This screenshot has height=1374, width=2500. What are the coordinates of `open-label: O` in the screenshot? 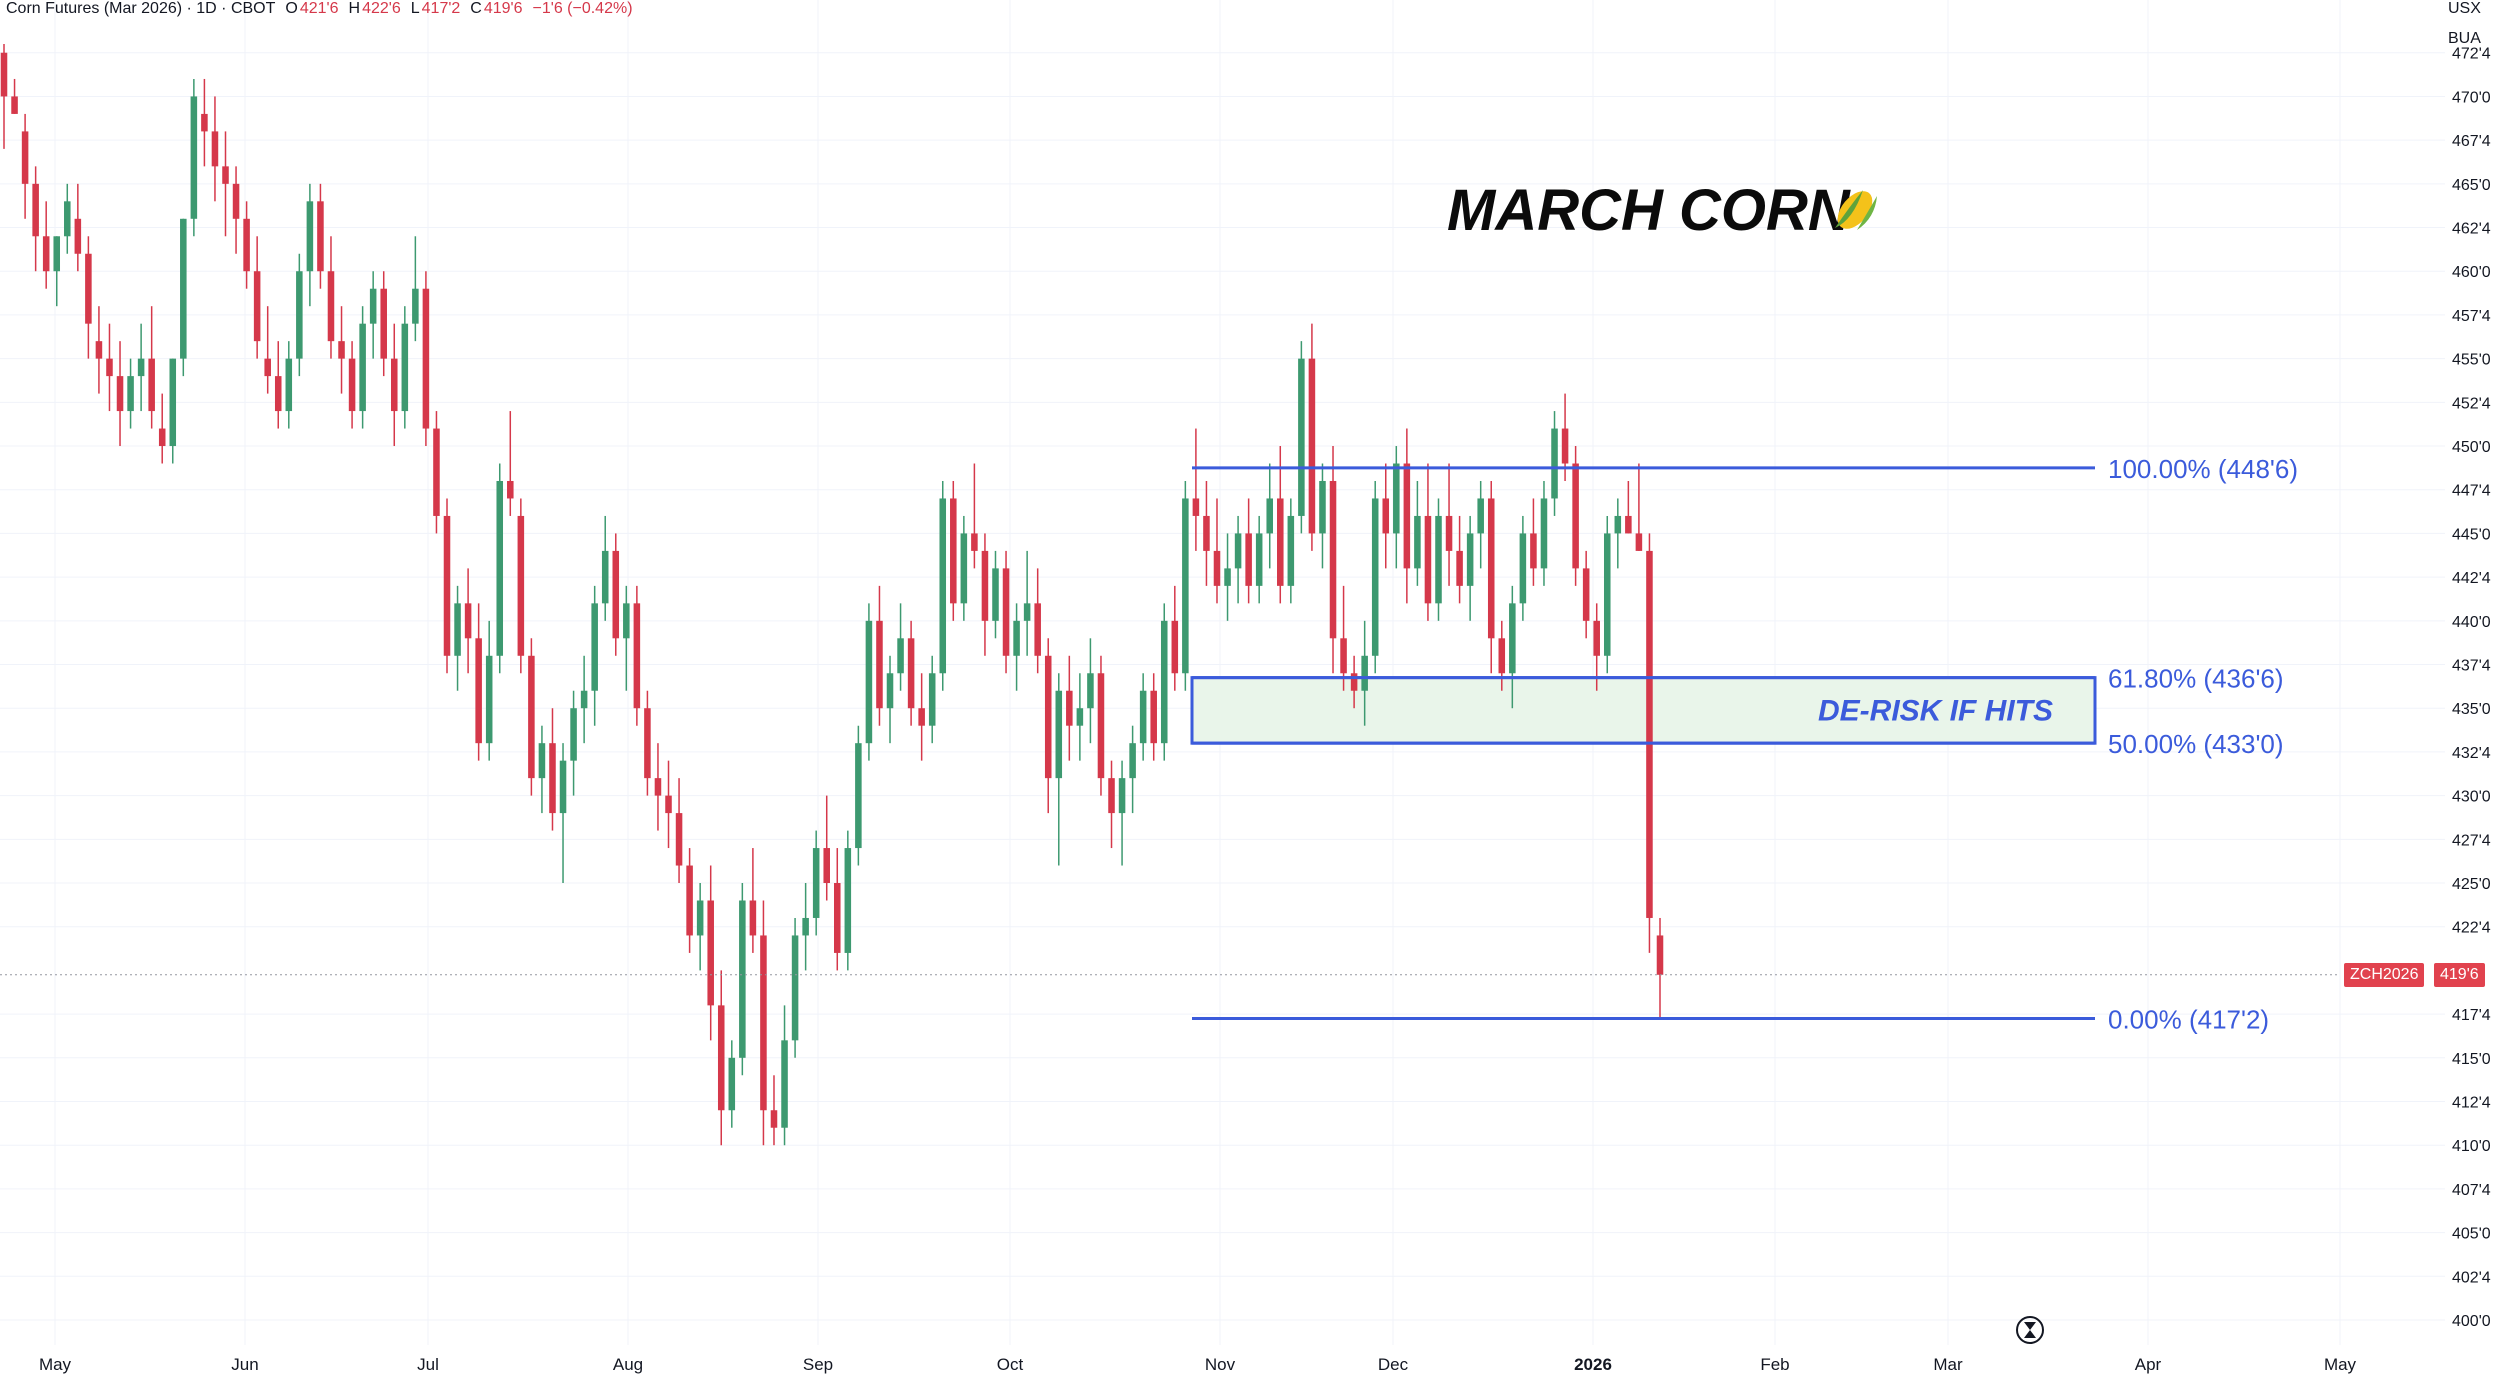 It's located at (291, 8).